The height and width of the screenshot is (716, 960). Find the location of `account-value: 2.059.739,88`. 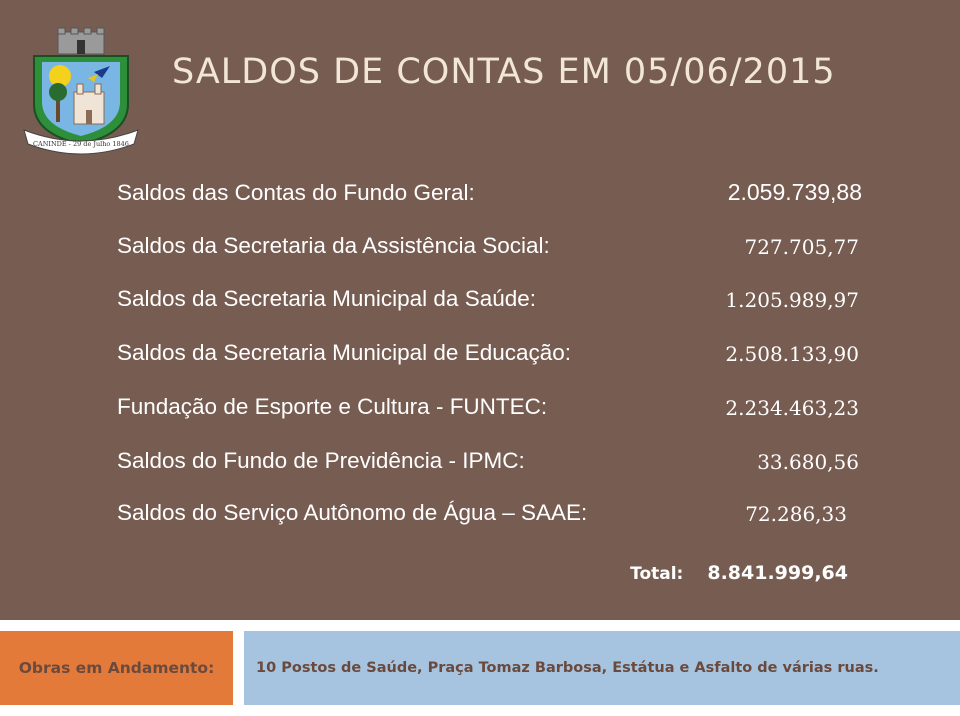

account-value: 2.059.739,88 is located at coordinates (794, 192).